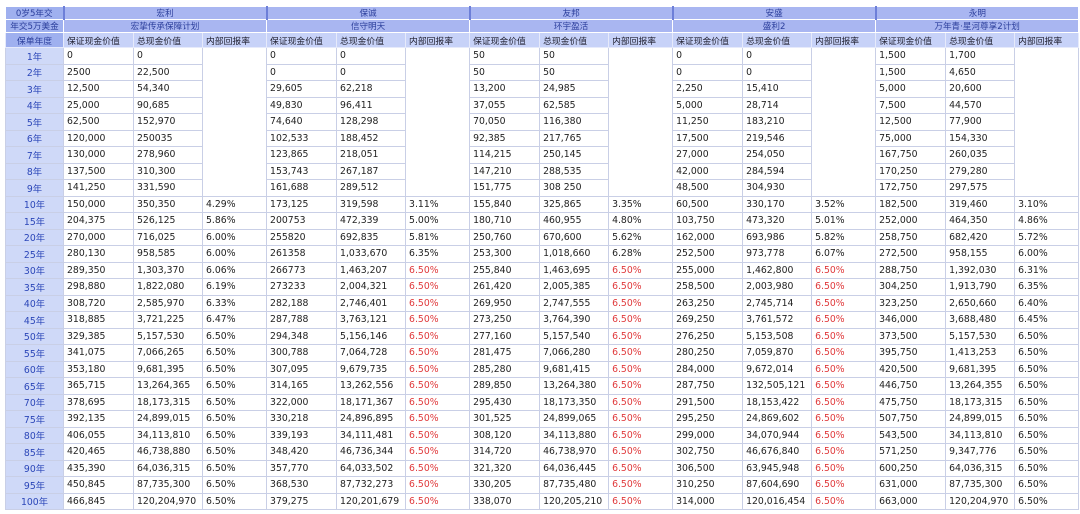 Image resolution: width=1080 pixels, height=514 pixels. What do you see at coordinates (34, 501) in the screenshot?
I see `policy-year: 100年` at bounding box center [34, 501].